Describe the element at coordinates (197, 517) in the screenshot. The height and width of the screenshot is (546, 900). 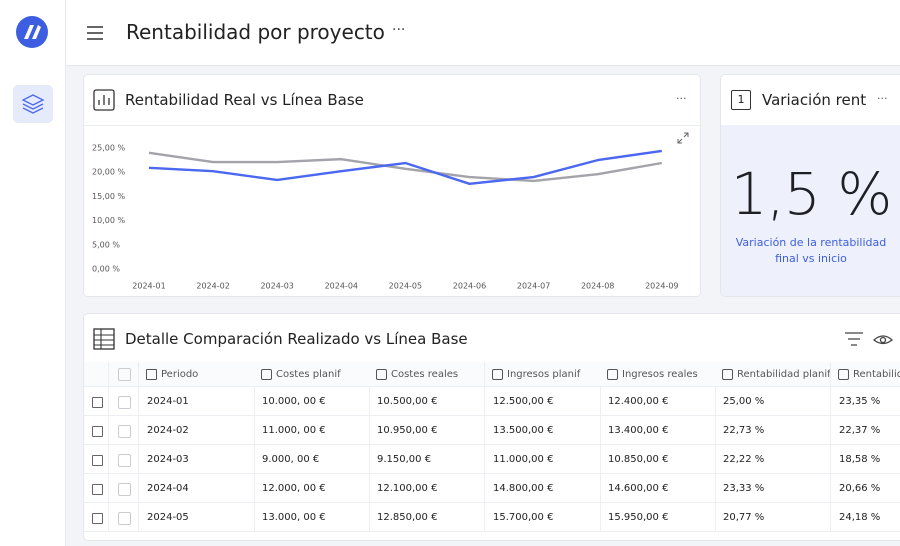
I see `table-cell: 2024-05` at that location.